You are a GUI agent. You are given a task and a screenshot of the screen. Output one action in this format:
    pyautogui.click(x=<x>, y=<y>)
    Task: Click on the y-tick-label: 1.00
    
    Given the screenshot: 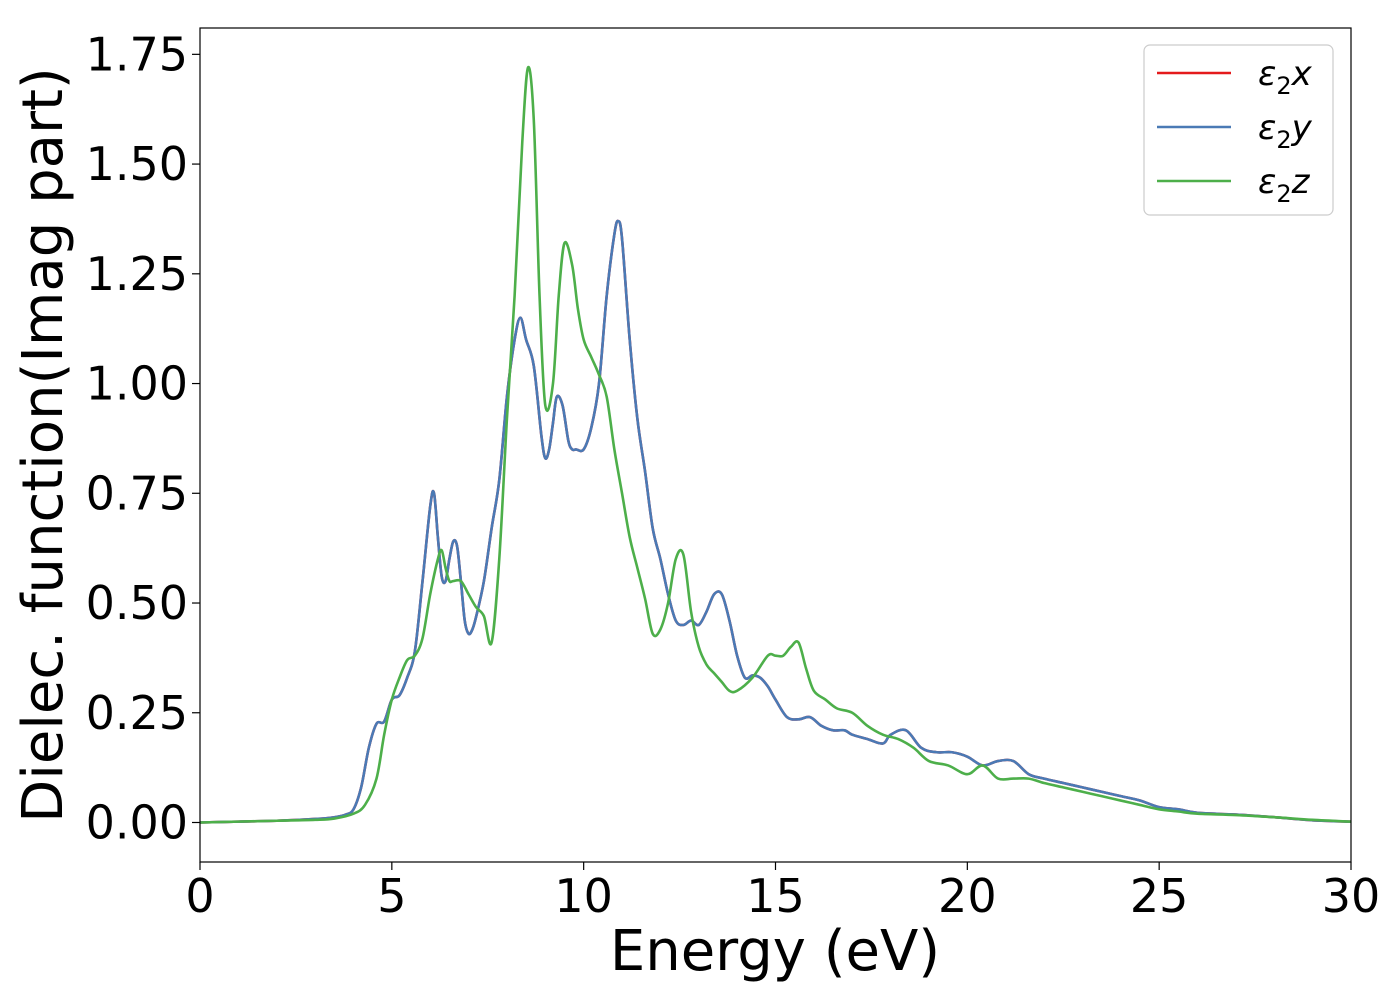 What is the action you would take?
    pyautogui.click(x=137, y=384)
    